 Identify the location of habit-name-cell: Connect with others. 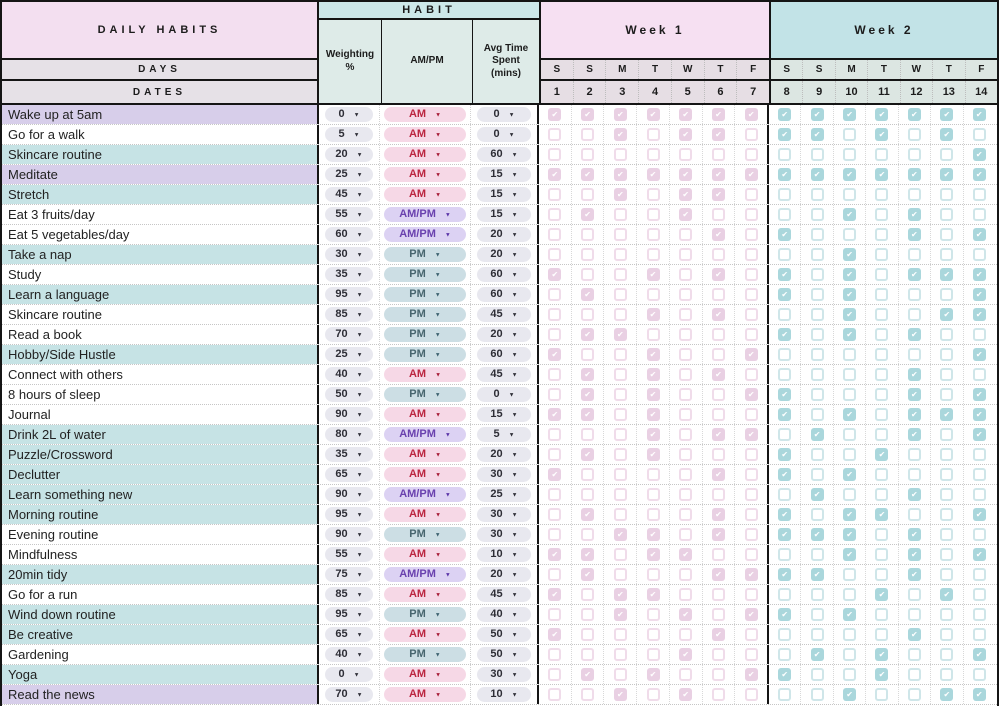
(159, 374).